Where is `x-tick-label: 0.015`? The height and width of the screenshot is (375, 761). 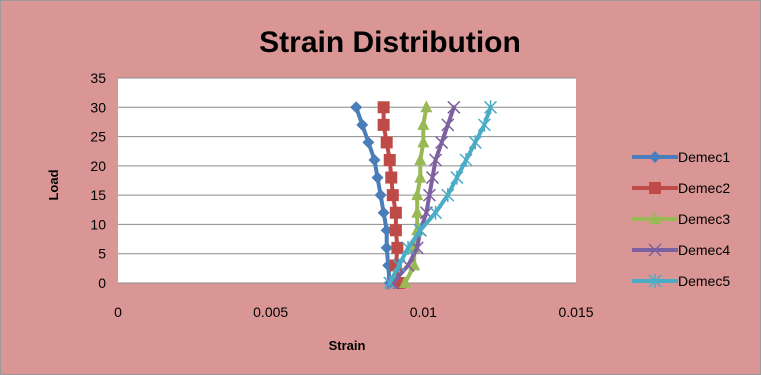 x-tick-label: 0.015 is located at coordinates (575, 312).